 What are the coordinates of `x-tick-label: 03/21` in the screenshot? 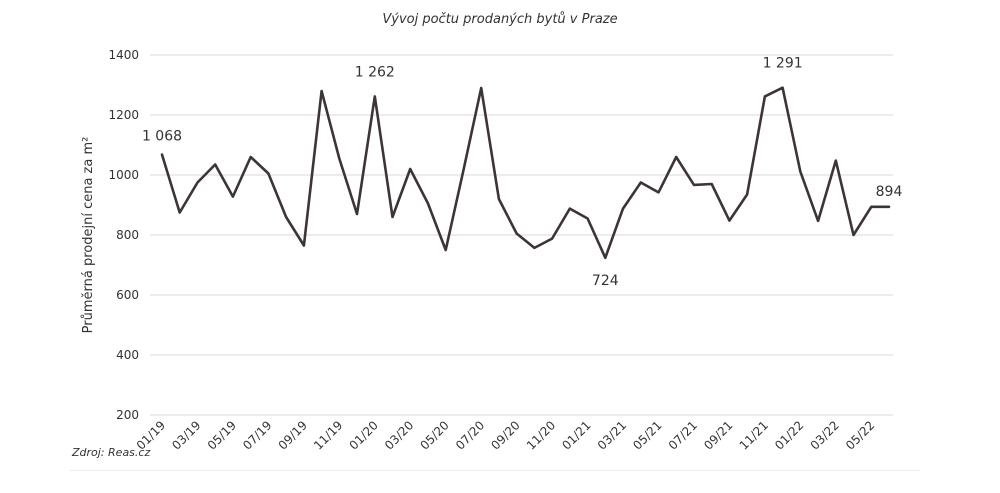 It's located at (612, 435).